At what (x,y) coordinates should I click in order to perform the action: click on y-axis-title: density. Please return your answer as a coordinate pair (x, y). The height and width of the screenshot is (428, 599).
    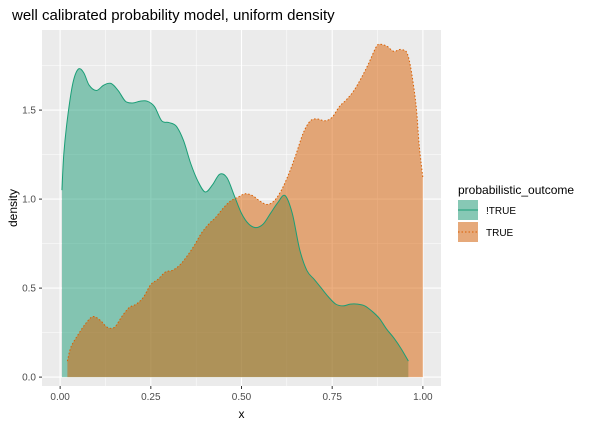
    Looking at the image, I should click on (13, 208).